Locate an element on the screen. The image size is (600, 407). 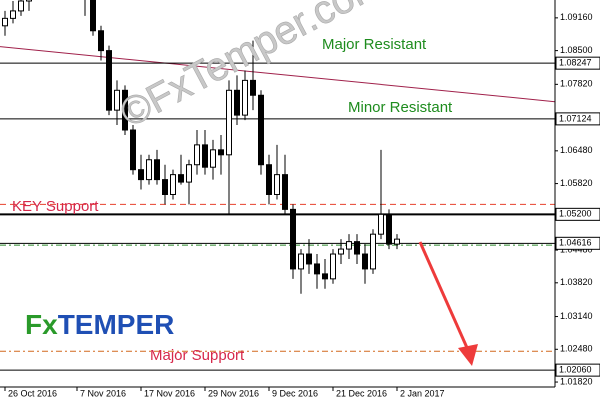
x-tick-label: 26 Oct 2016 is located at coordinates (32, 393).